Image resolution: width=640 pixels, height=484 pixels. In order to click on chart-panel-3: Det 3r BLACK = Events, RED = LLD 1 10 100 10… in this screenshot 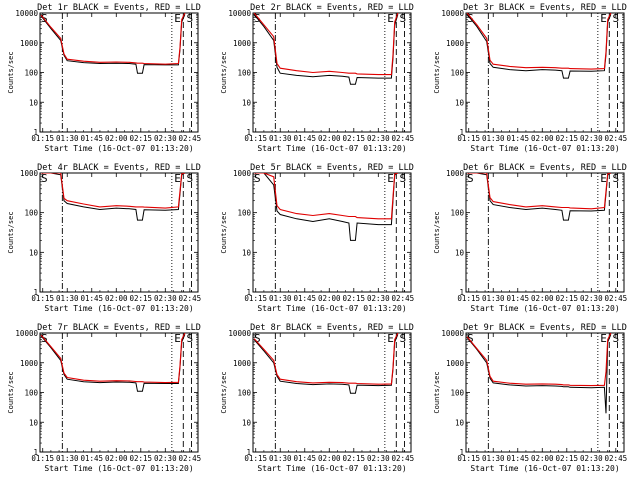, I will do `click(530, 78)`.